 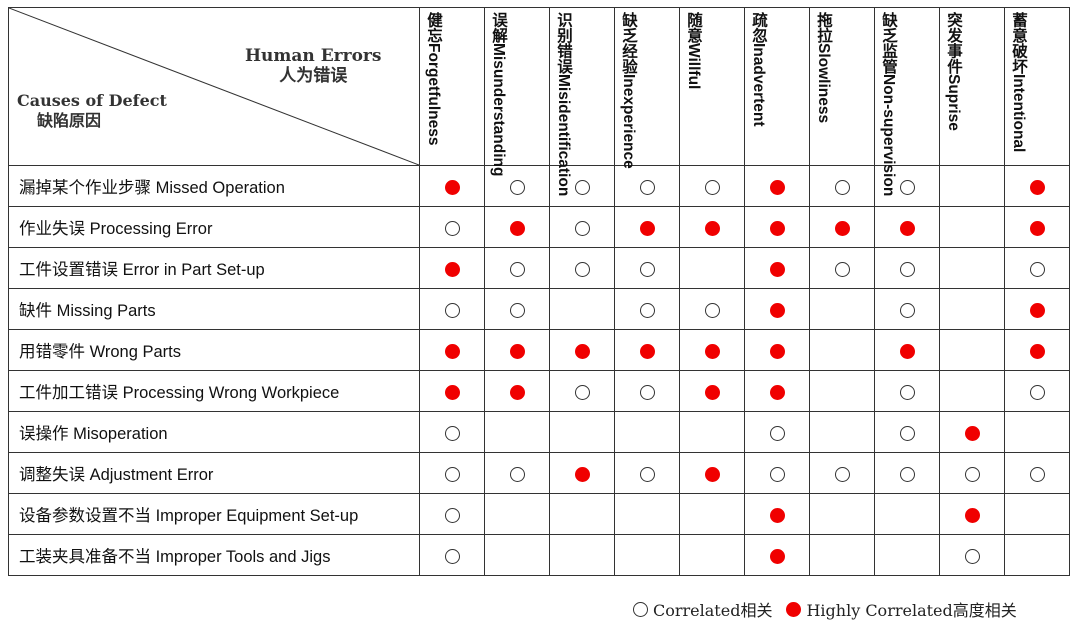 What do you see at coordinates (563, 135) in the screenshot?
I see `column-label-en: Misidentification` at bounding box center [563, 135].